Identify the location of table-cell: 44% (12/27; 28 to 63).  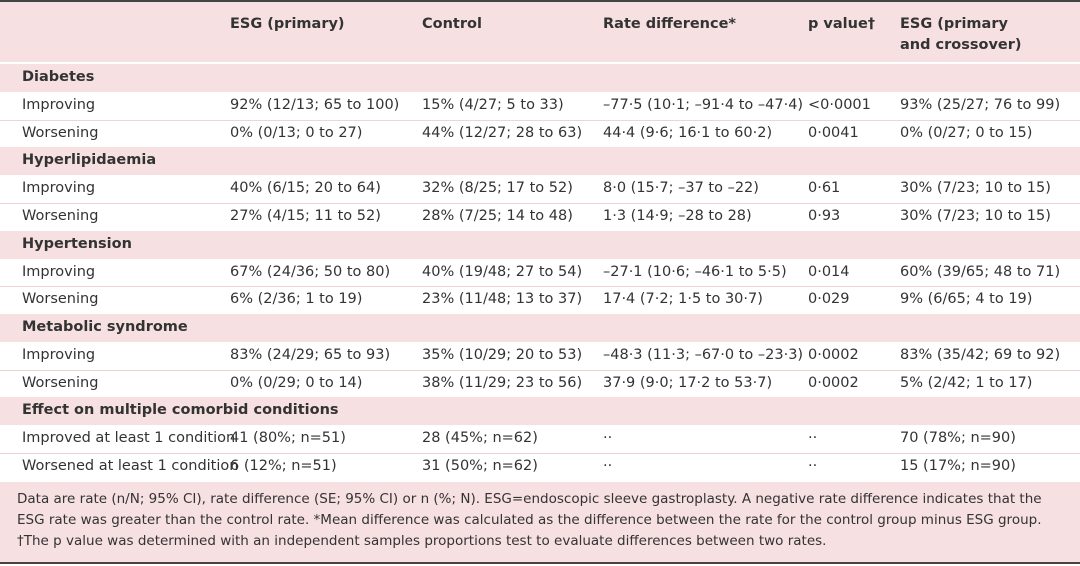
(502, 132).